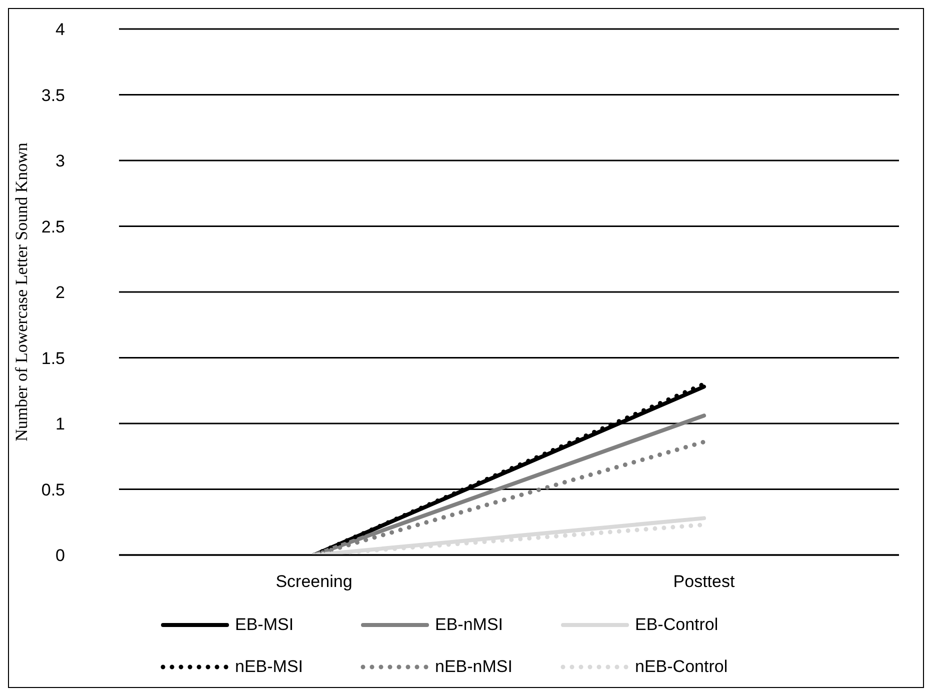 The height and width of the screenshot is (700, 936). I want to click on legend-label: nEB-nMSI, so click(473, 667).